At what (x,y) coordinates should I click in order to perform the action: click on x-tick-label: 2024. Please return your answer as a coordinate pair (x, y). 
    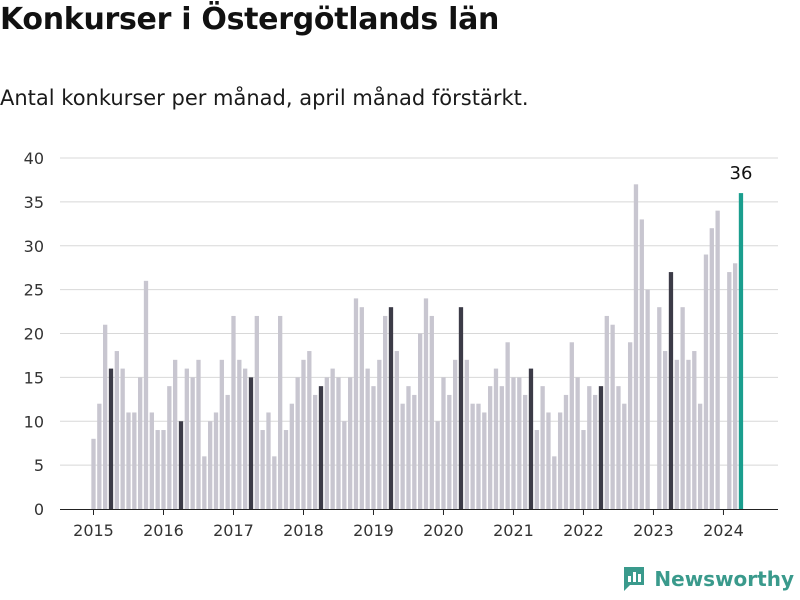
    Looking at the image, I should click on (723, 530).